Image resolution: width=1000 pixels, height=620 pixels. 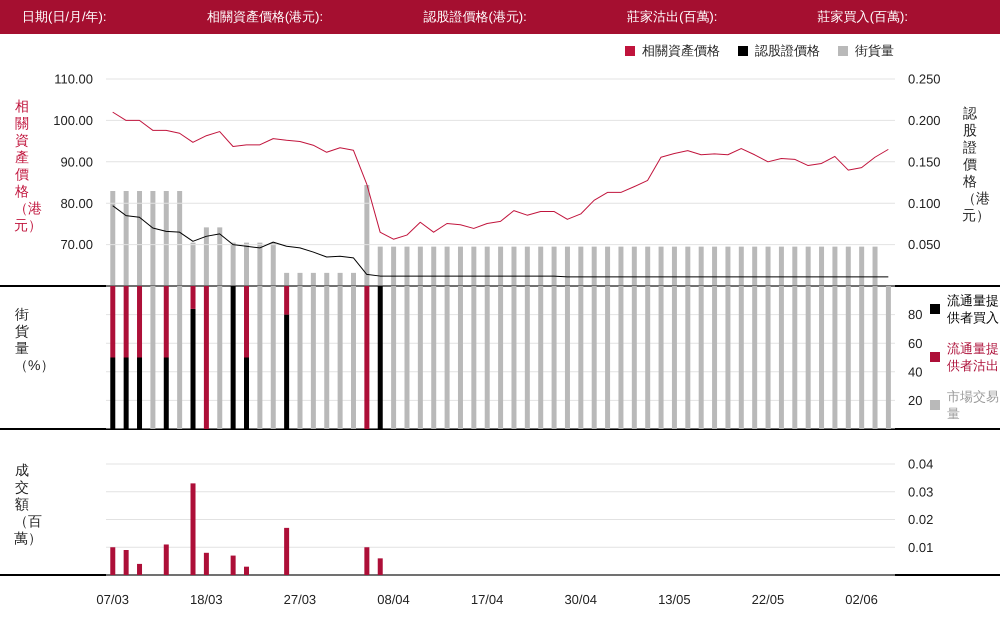 What do you see at coordinates (921, 492) in the screenshot?
I see `y-tick-label: 0.03` at bounding box center [921, 492].